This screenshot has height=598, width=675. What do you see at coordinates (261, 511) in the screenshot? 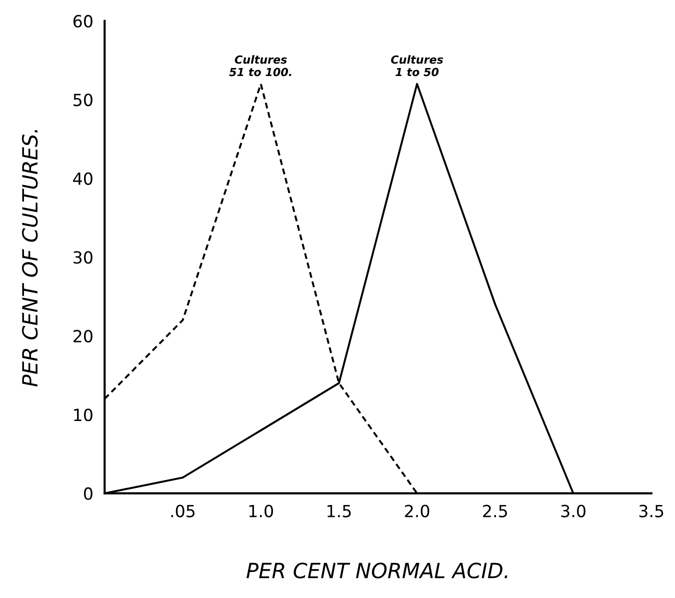
I see `x-tick-label: 1.0` at bounding box center [261, 511].